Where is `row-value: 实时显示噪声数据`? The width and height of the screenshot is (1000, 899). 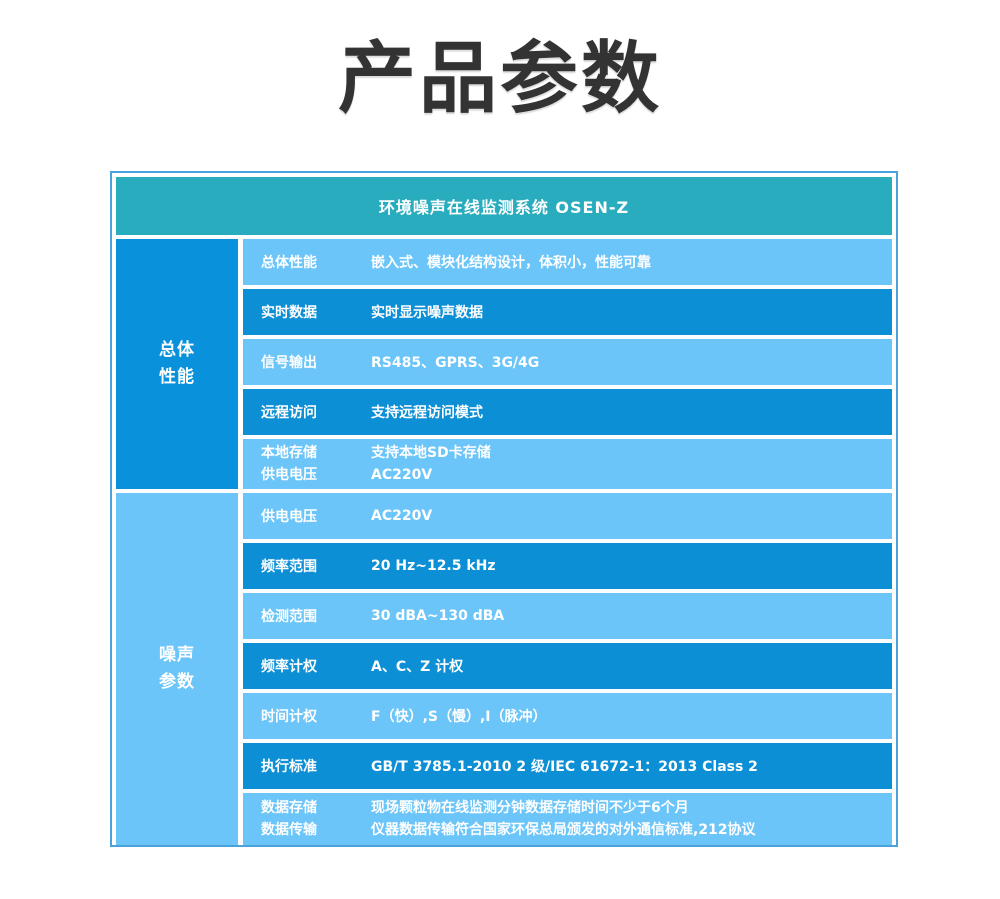 row-value: 实时显示噪声数据 is located at coordinates (427, 313).